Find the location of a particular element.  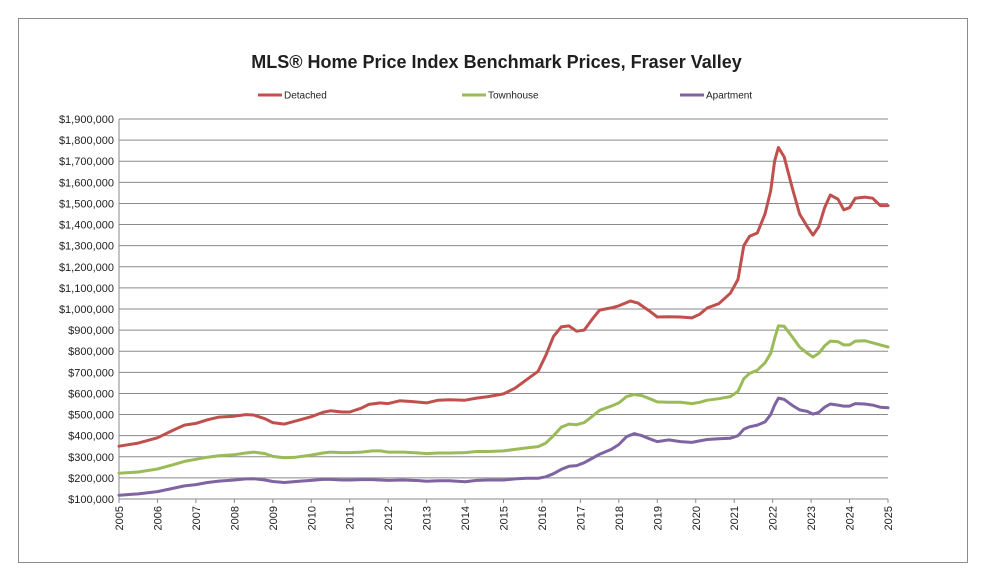

x-tick-label: 2025 is located at coordinates (889, 518).